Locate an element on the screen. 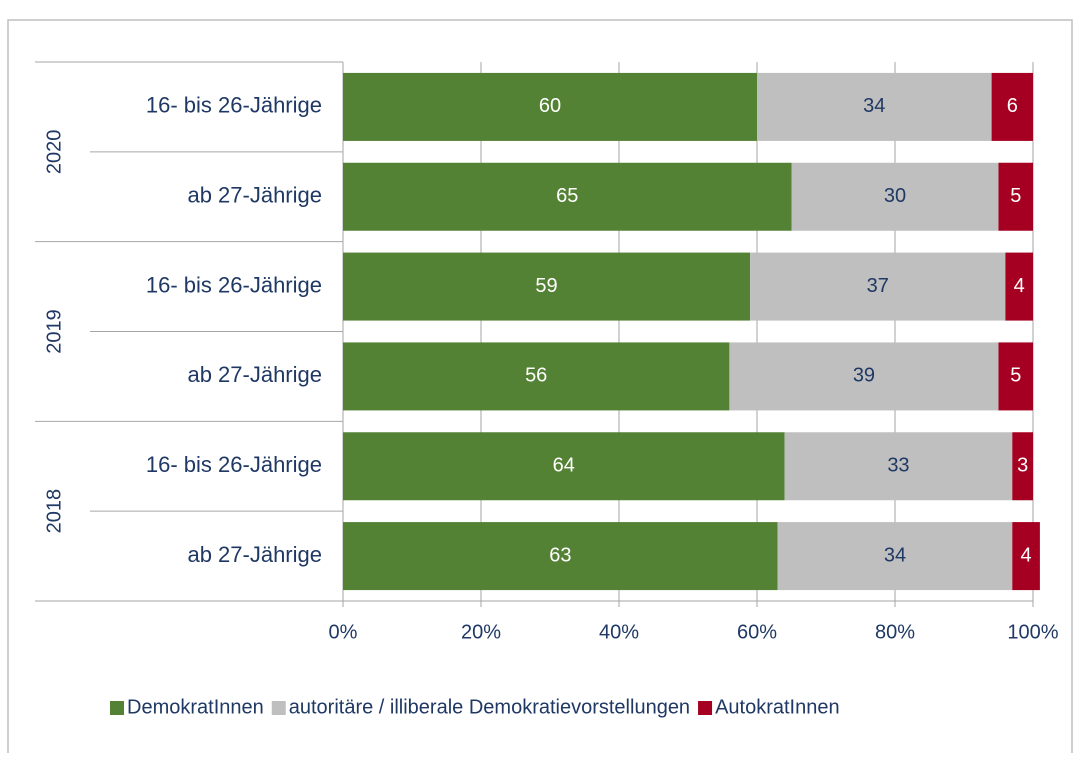 The width and height of the screenshot is (1080, 758). group-label: 2020 is located at coordinates (54, 152).